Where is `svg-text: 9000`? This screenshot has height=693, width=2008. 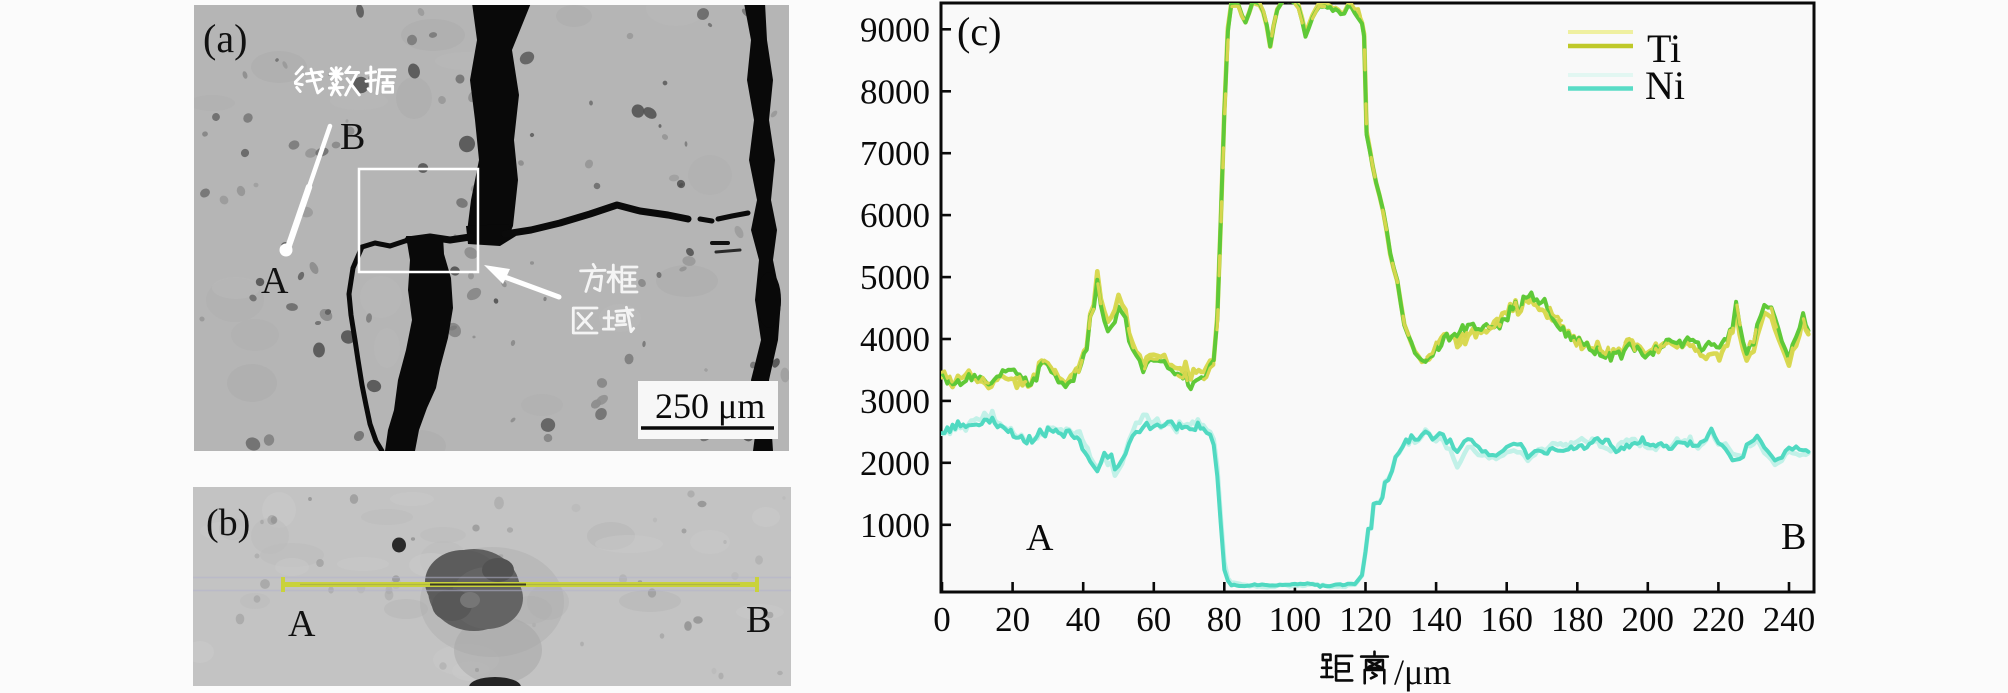 svg-text: 9000 is located at coordinates (895, 29).